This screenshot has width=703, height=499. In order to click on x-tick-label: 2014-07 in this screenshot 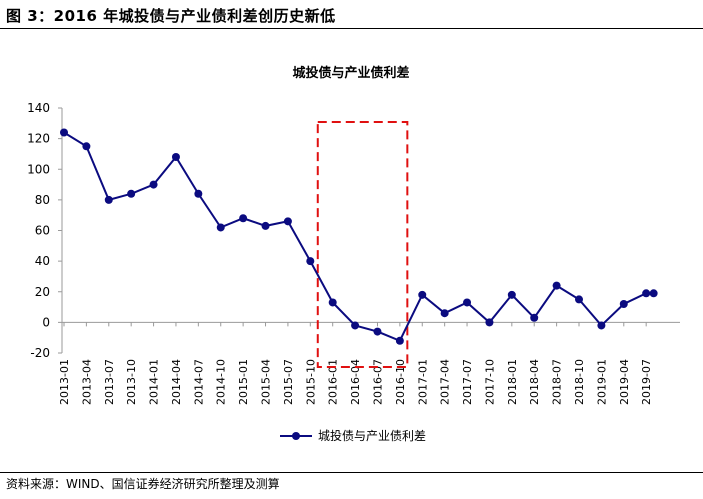, I will do `click(198, 382)`.